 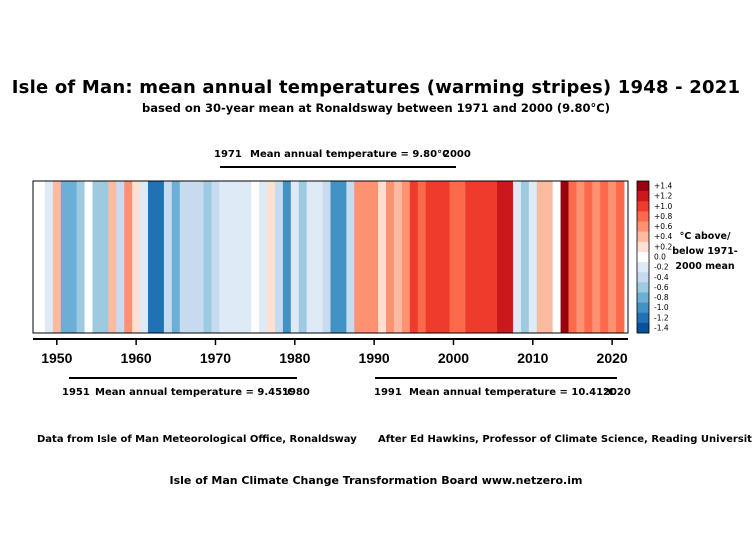 I want to click on x-tick-label-1980: 1980, so click(x=294, y=358).